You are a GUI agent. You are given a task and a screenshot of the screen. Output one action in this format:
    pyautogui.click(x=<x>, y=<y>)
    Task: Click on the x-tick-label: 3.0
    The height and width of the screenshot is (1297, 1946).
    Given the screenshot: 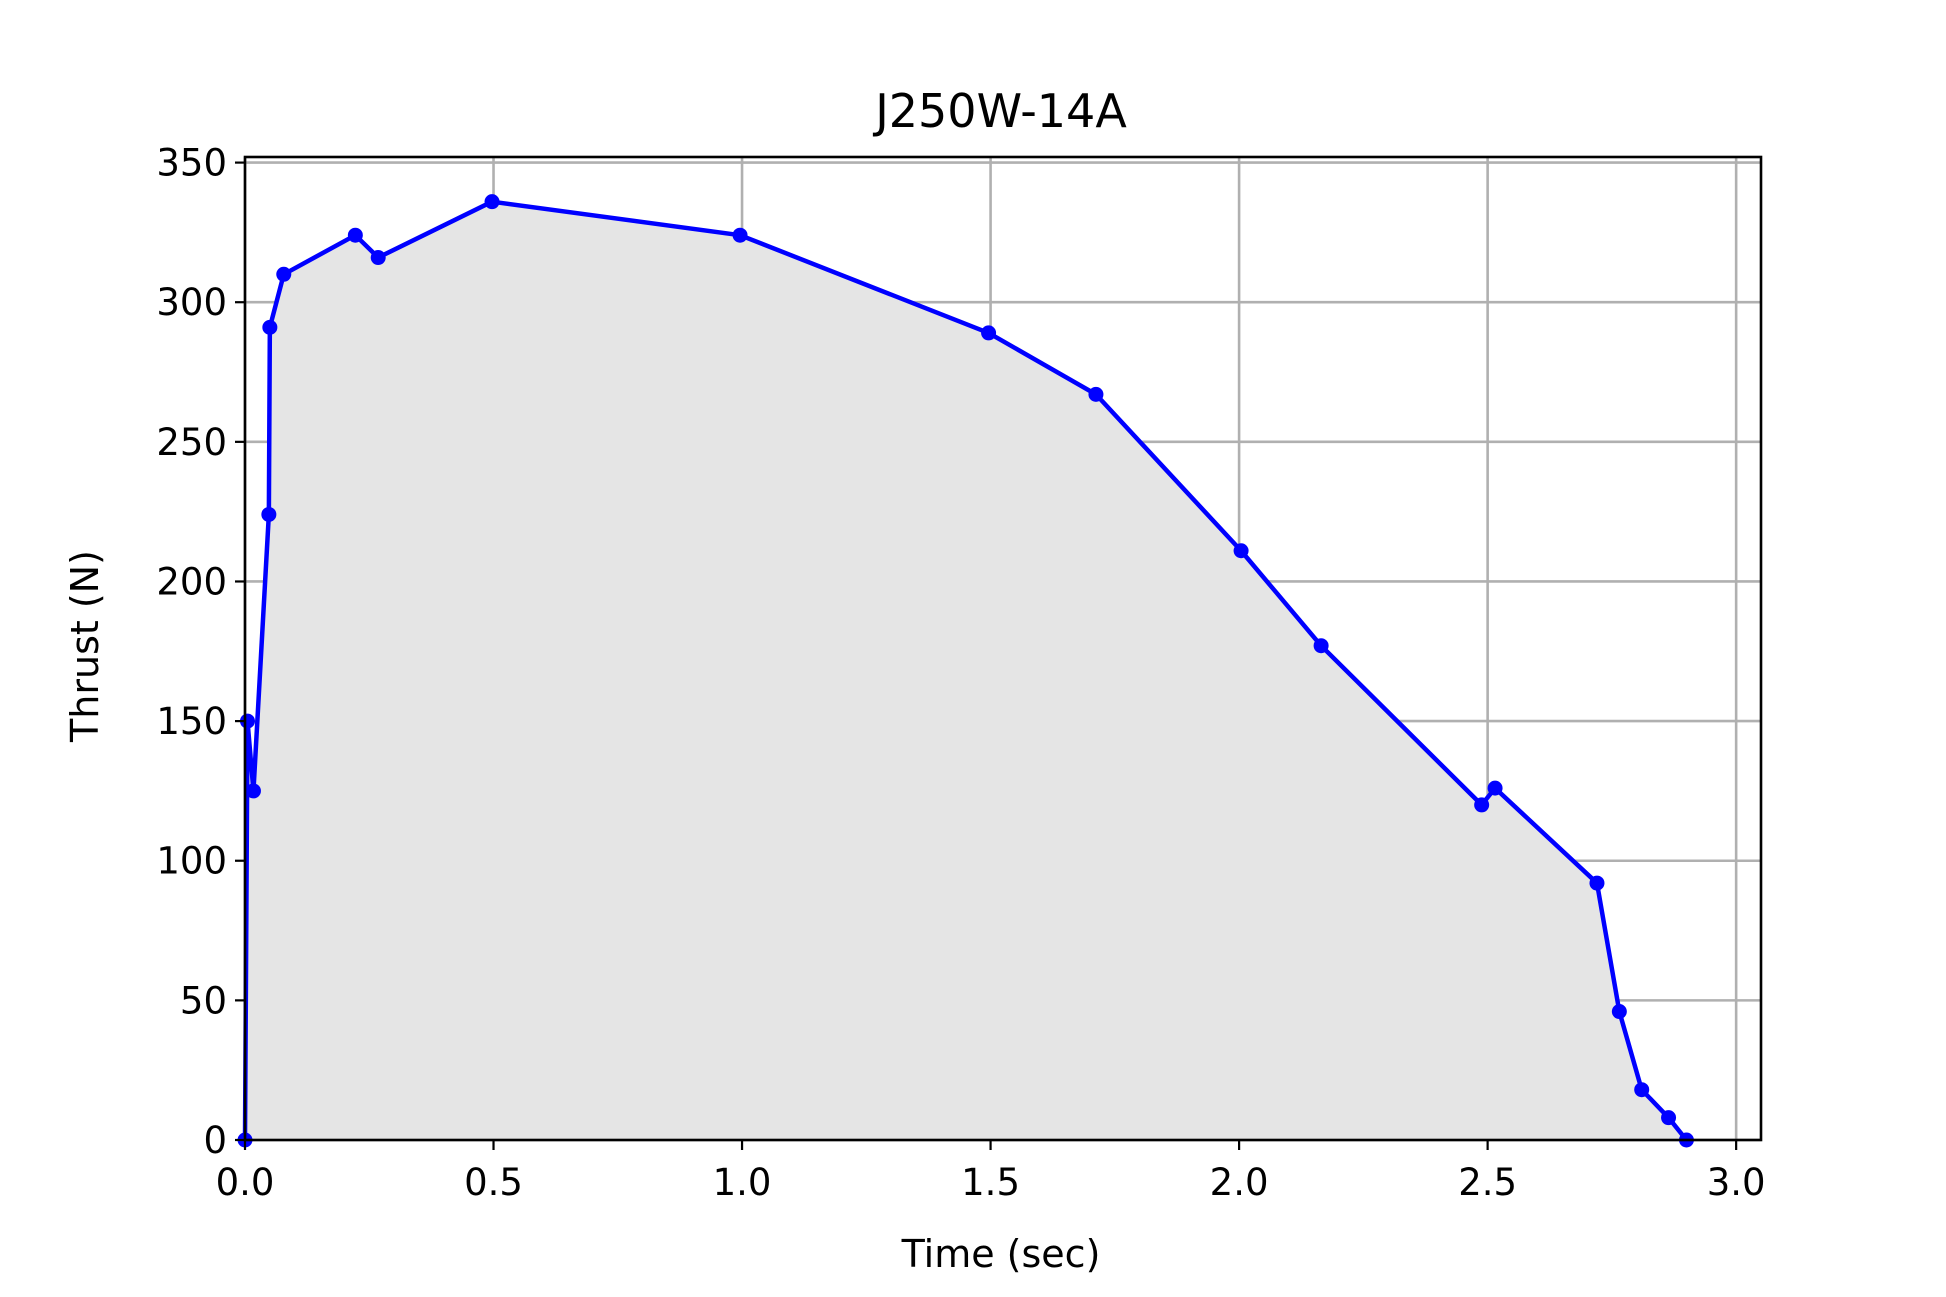 What is the action you would take?
    pyautogui.click(x=1736, y=1182)
    